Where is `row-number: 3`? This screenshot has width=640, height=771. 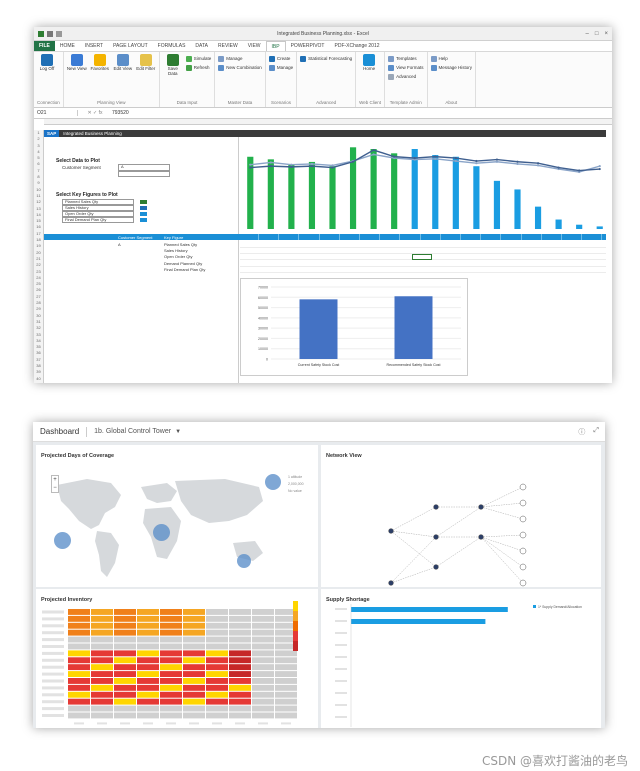
row-number: 3 is located at coordinates (38, 145).